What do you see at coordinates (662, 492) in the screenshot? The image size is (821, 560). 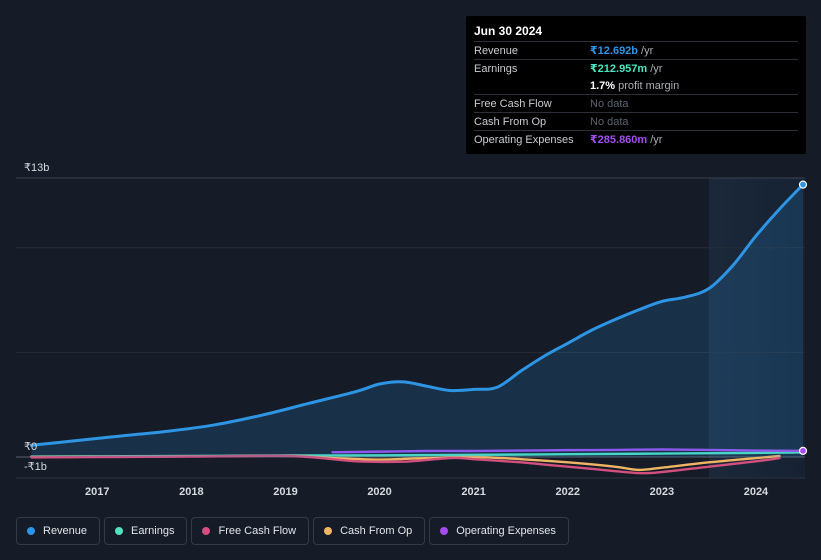 I see `x-tick-label: 2023` at bounding box center [662, 492].